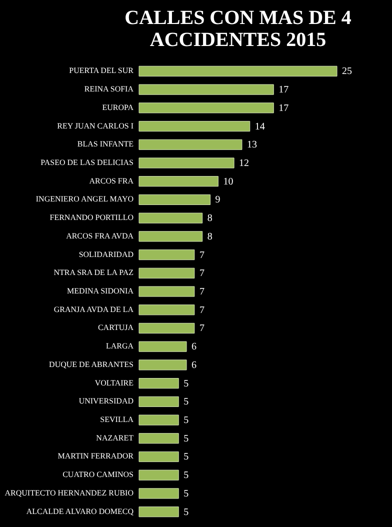 Image resolution: width=392 pixels, height=527 pixels. What do you see at coordinates (101, 71) in the screenshot?
I see `y-tick-label: PUERTA DEL SUR` at bounding box center [101, 71].